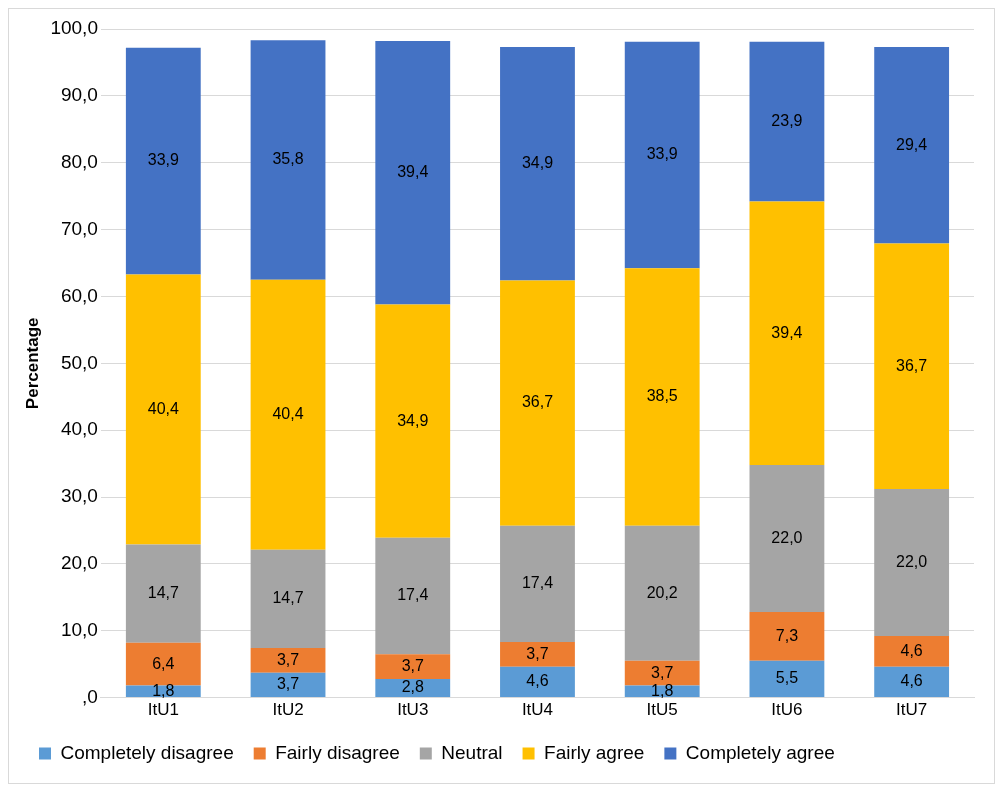 The width and height of the screenshot is (1007, 794). I want to click on y-tick-label: 30,0, so click(79, 496).